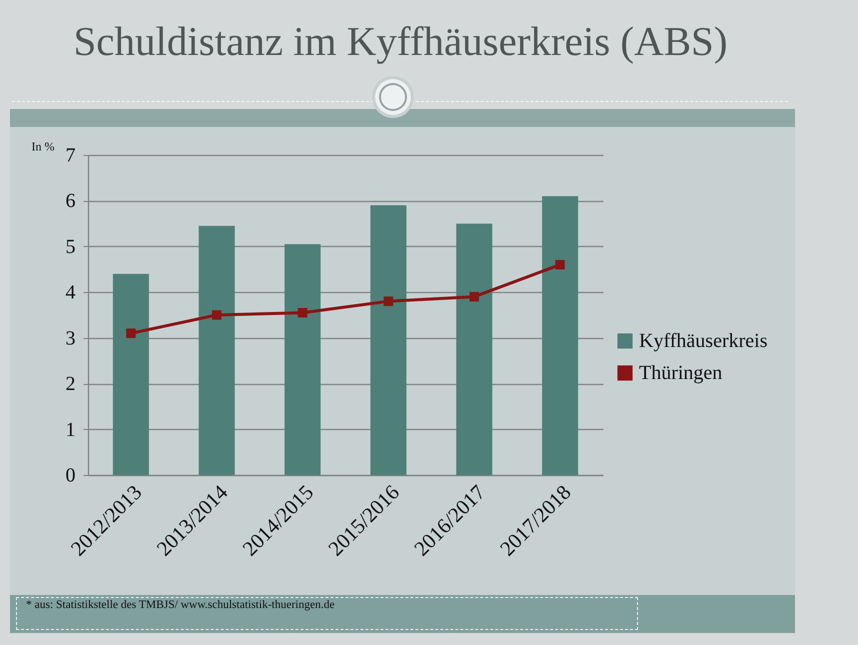 The width and height of the screenshot is (858, 645). I want to click on y-tick-label: 6, so click(71, 201).